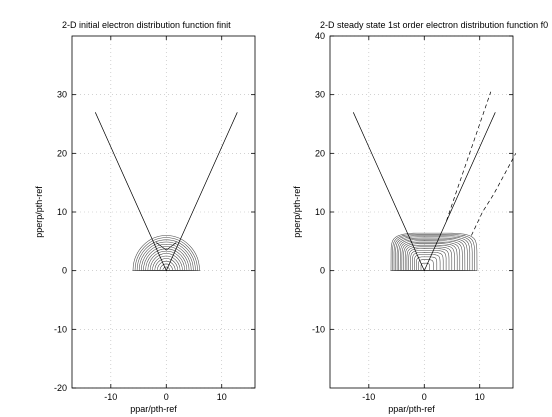 This screenshot has height=417, width=552. I want to click on y-tick-label: -20, so click(60, 388).